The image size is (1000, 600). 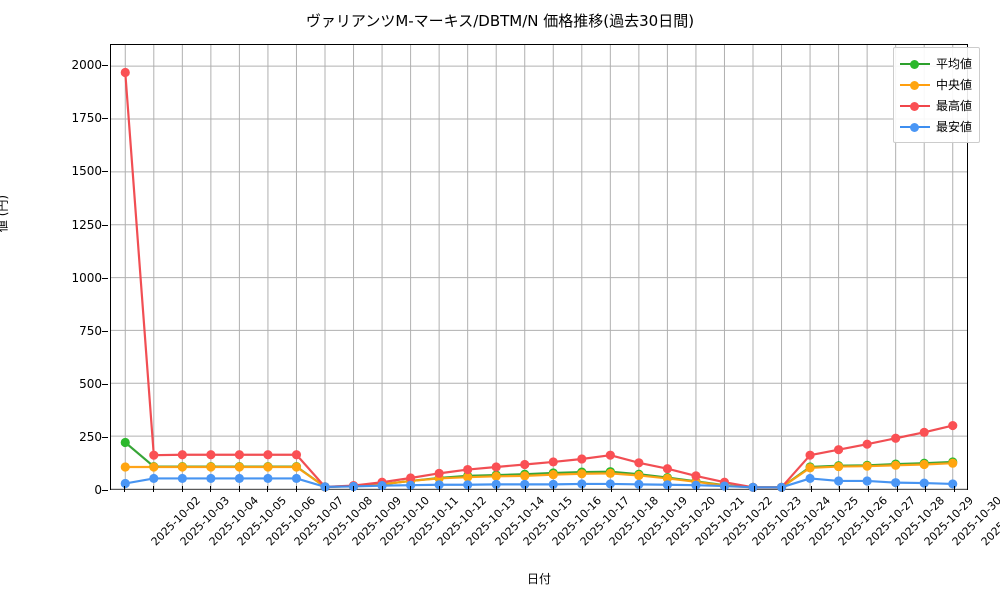 I want to click on x-axis-label: 日付, so click(x=538, y=579).